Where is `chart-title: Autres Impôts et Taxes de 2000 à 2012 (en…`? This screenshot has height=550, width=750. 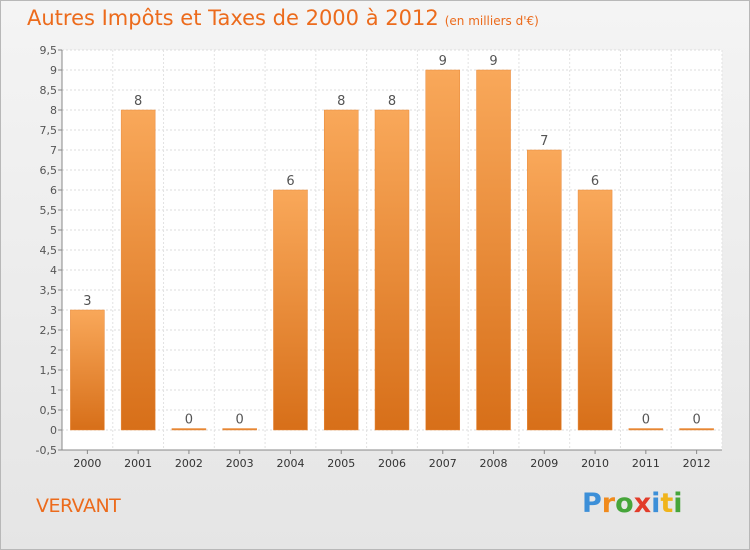
chart-title: Autres Impôts et Taxes de 2000 à 2012 (en… is located at coordinates (283, 18).